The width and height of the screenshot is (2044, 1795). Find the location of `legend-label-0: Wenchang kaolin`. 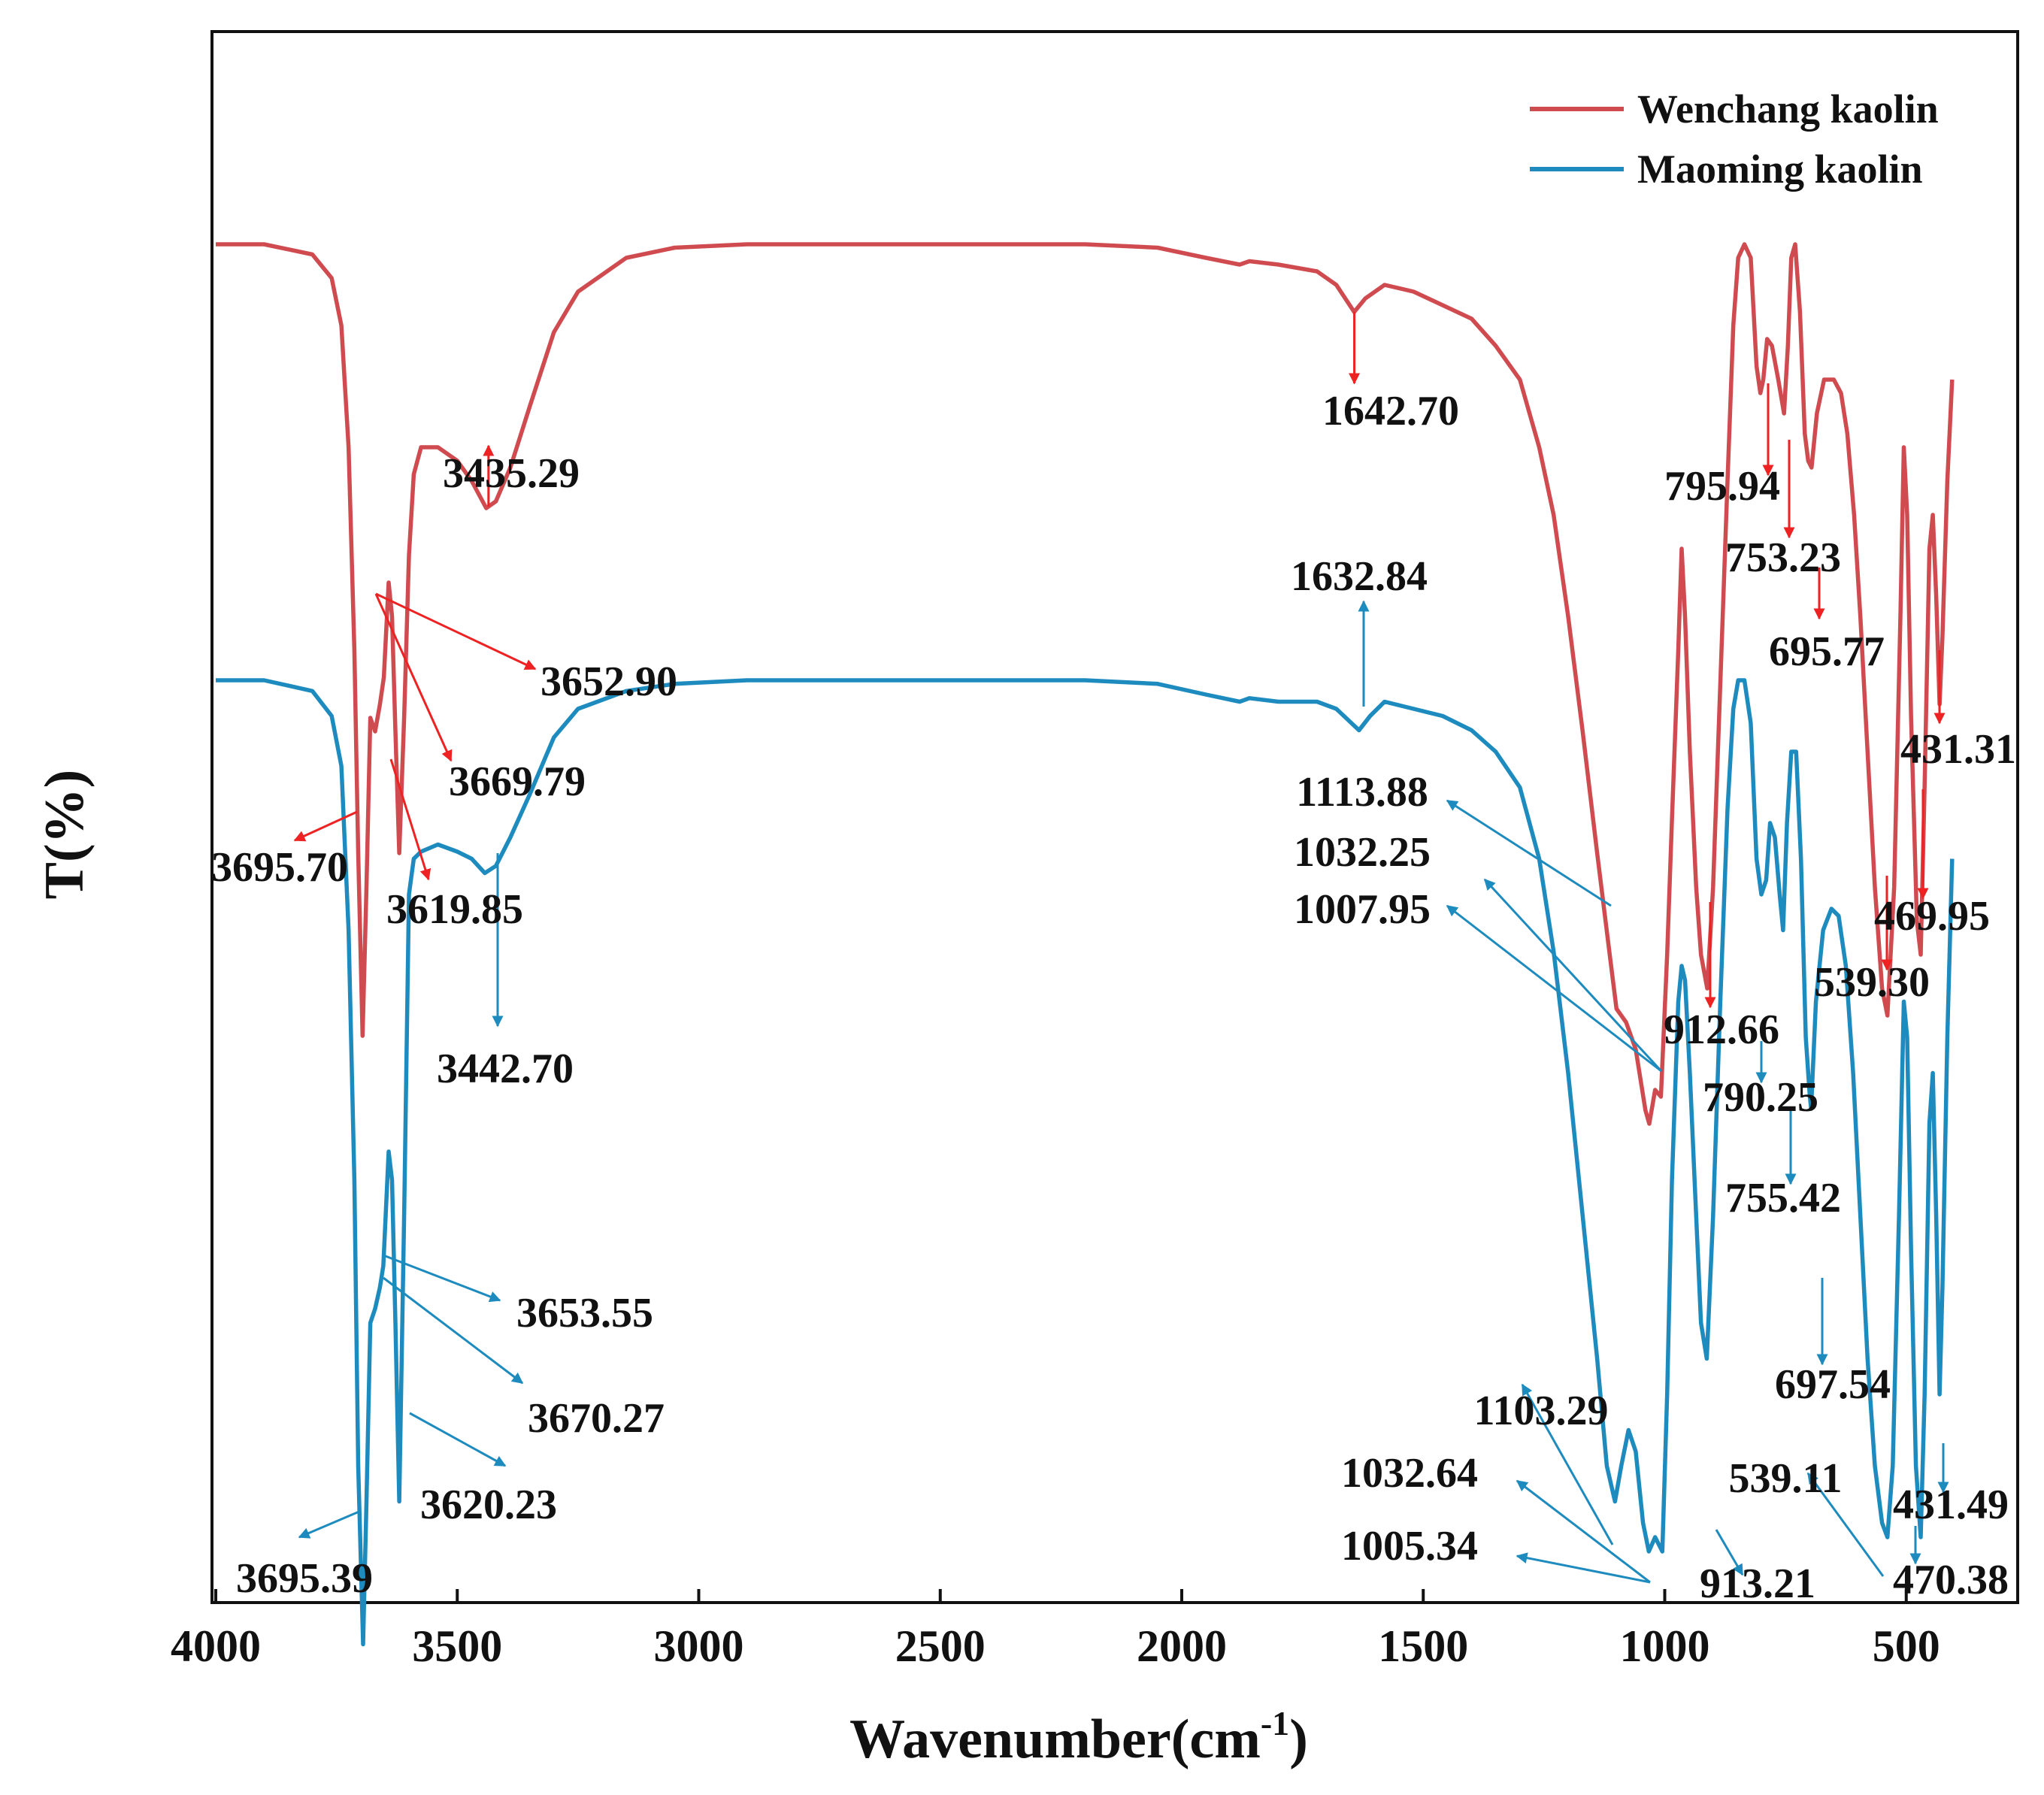

legend-label-0: Wenchang kaolin is located at coordinates (1788, 109).